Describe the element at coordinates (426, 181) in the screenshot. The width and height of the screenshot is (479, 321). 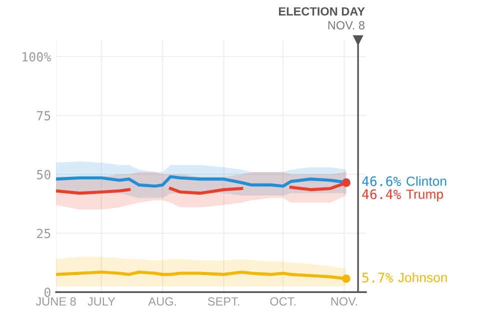
I see `text: Clinton` at that location.